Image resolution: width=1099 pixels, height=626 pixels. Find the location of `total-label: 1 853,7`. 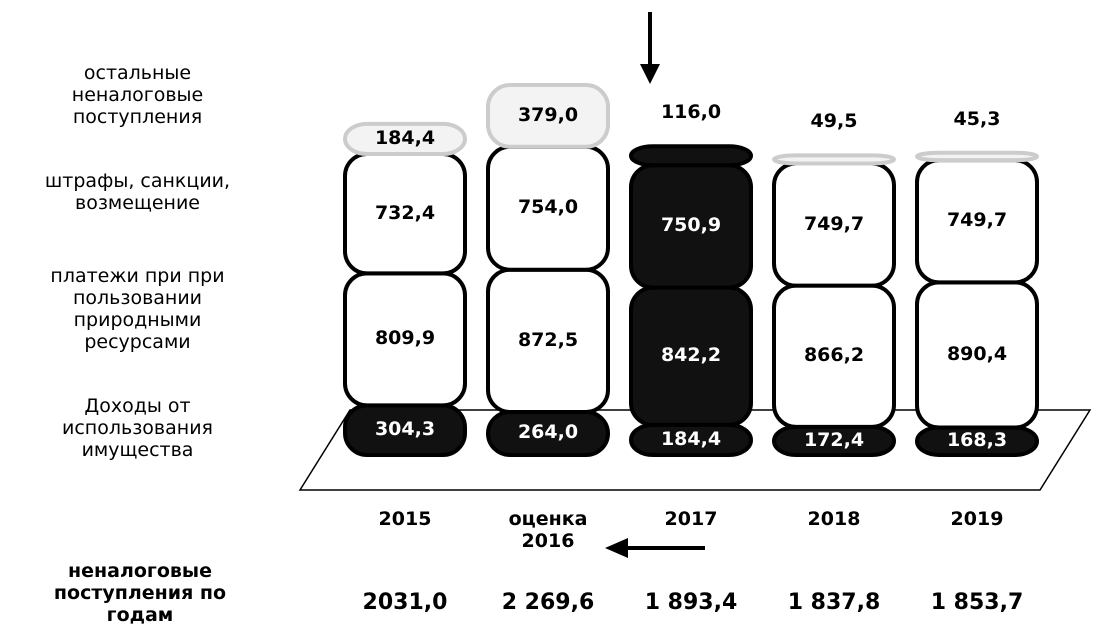

total-label: 1 853,7 is located at coordinates (977, 602).